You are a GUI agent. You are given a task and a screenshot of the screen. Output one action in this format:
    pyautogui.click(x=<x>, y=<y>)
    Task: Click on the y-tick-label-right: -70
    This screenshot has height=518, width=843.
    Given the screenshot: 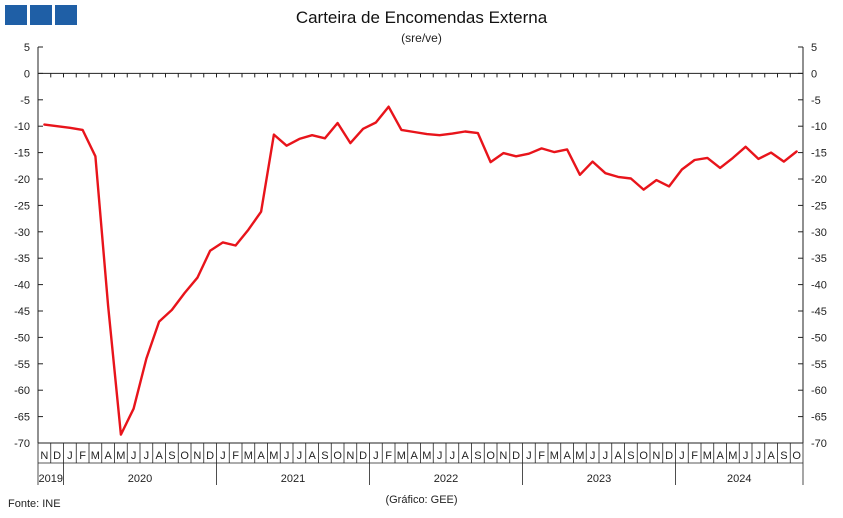 What is the action you would take?
    pyautogui.click(x=819, y=444)
    